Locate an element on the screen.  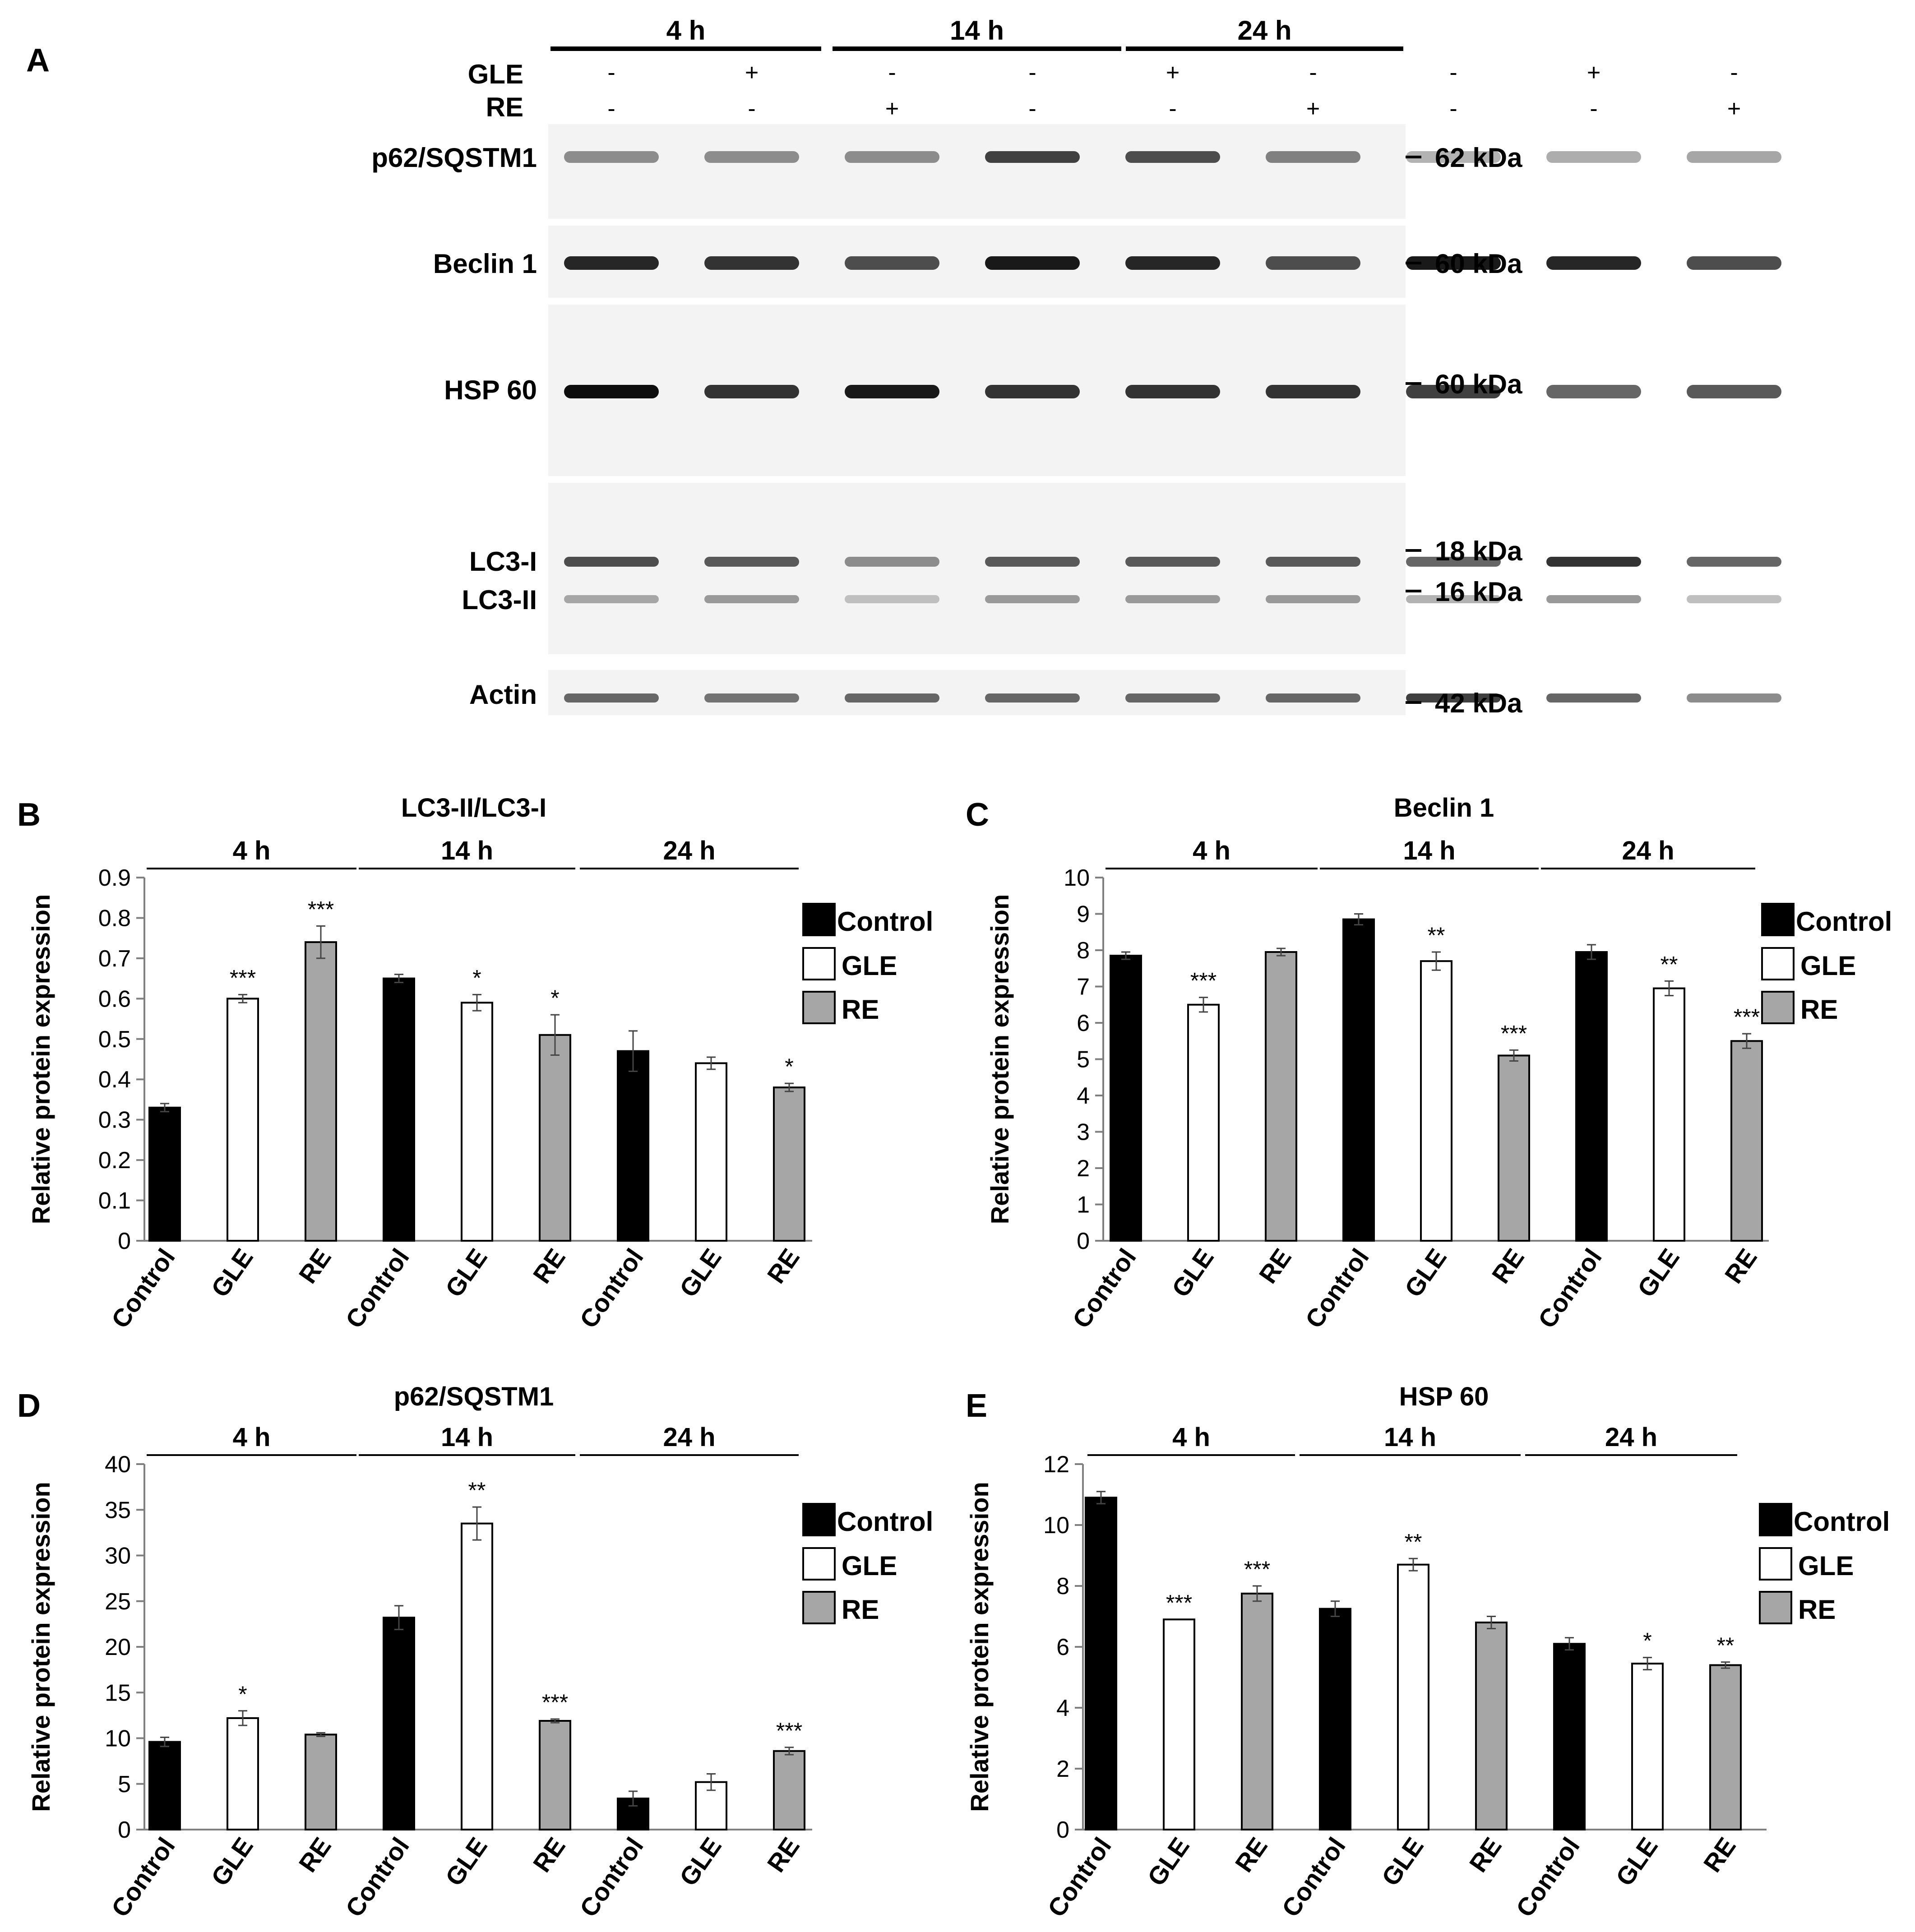
y-tick-label: 3 is located at coordinates (1083, 1132).